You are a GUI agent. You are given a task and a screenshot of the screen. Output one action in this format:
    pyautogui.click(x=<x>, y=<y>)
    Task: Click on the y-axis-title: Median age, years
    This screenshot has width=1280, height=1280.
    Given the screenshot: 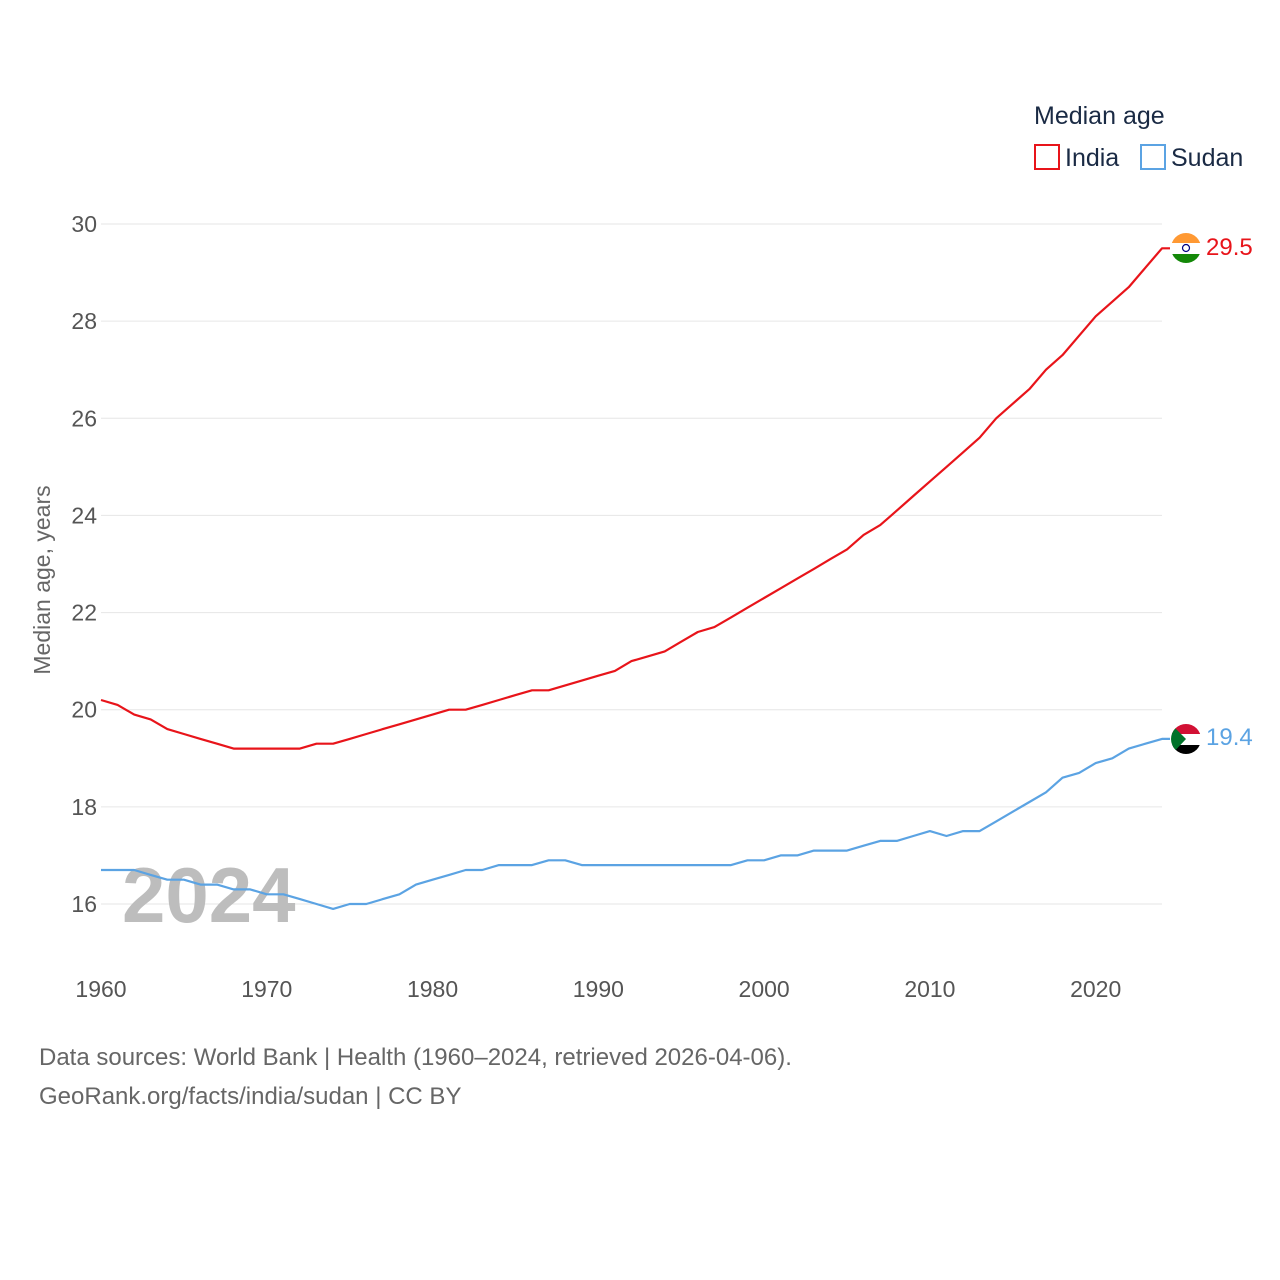 What is the action you would take?
    pyautogui.click(x=42, y=579)
    